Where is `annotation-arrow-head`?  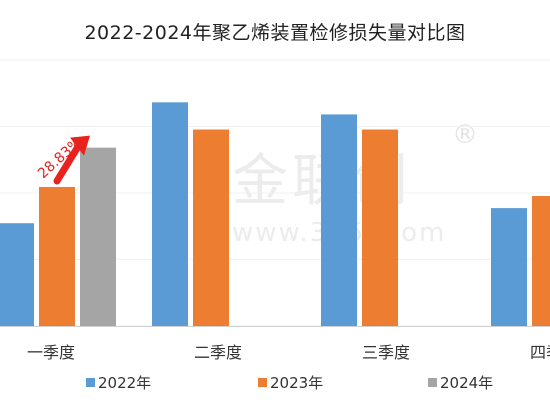 annotation-arrow-head is located at coordinates (80, 145).